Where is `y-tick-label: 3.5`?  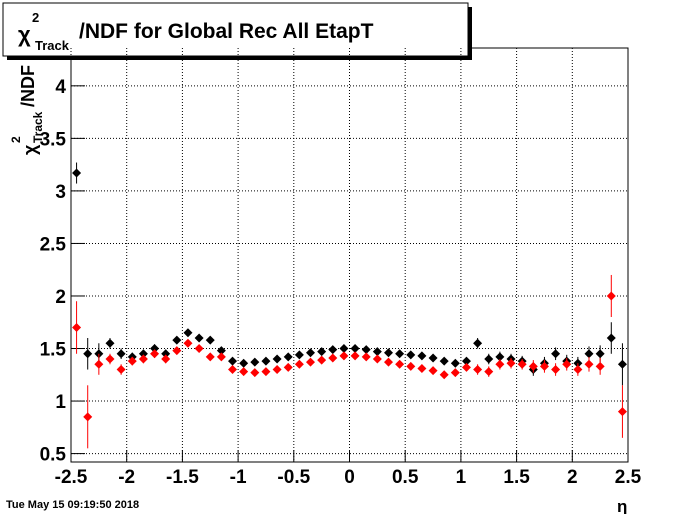
y-tick-label: 3.5 is located at coordinates (53, 139).